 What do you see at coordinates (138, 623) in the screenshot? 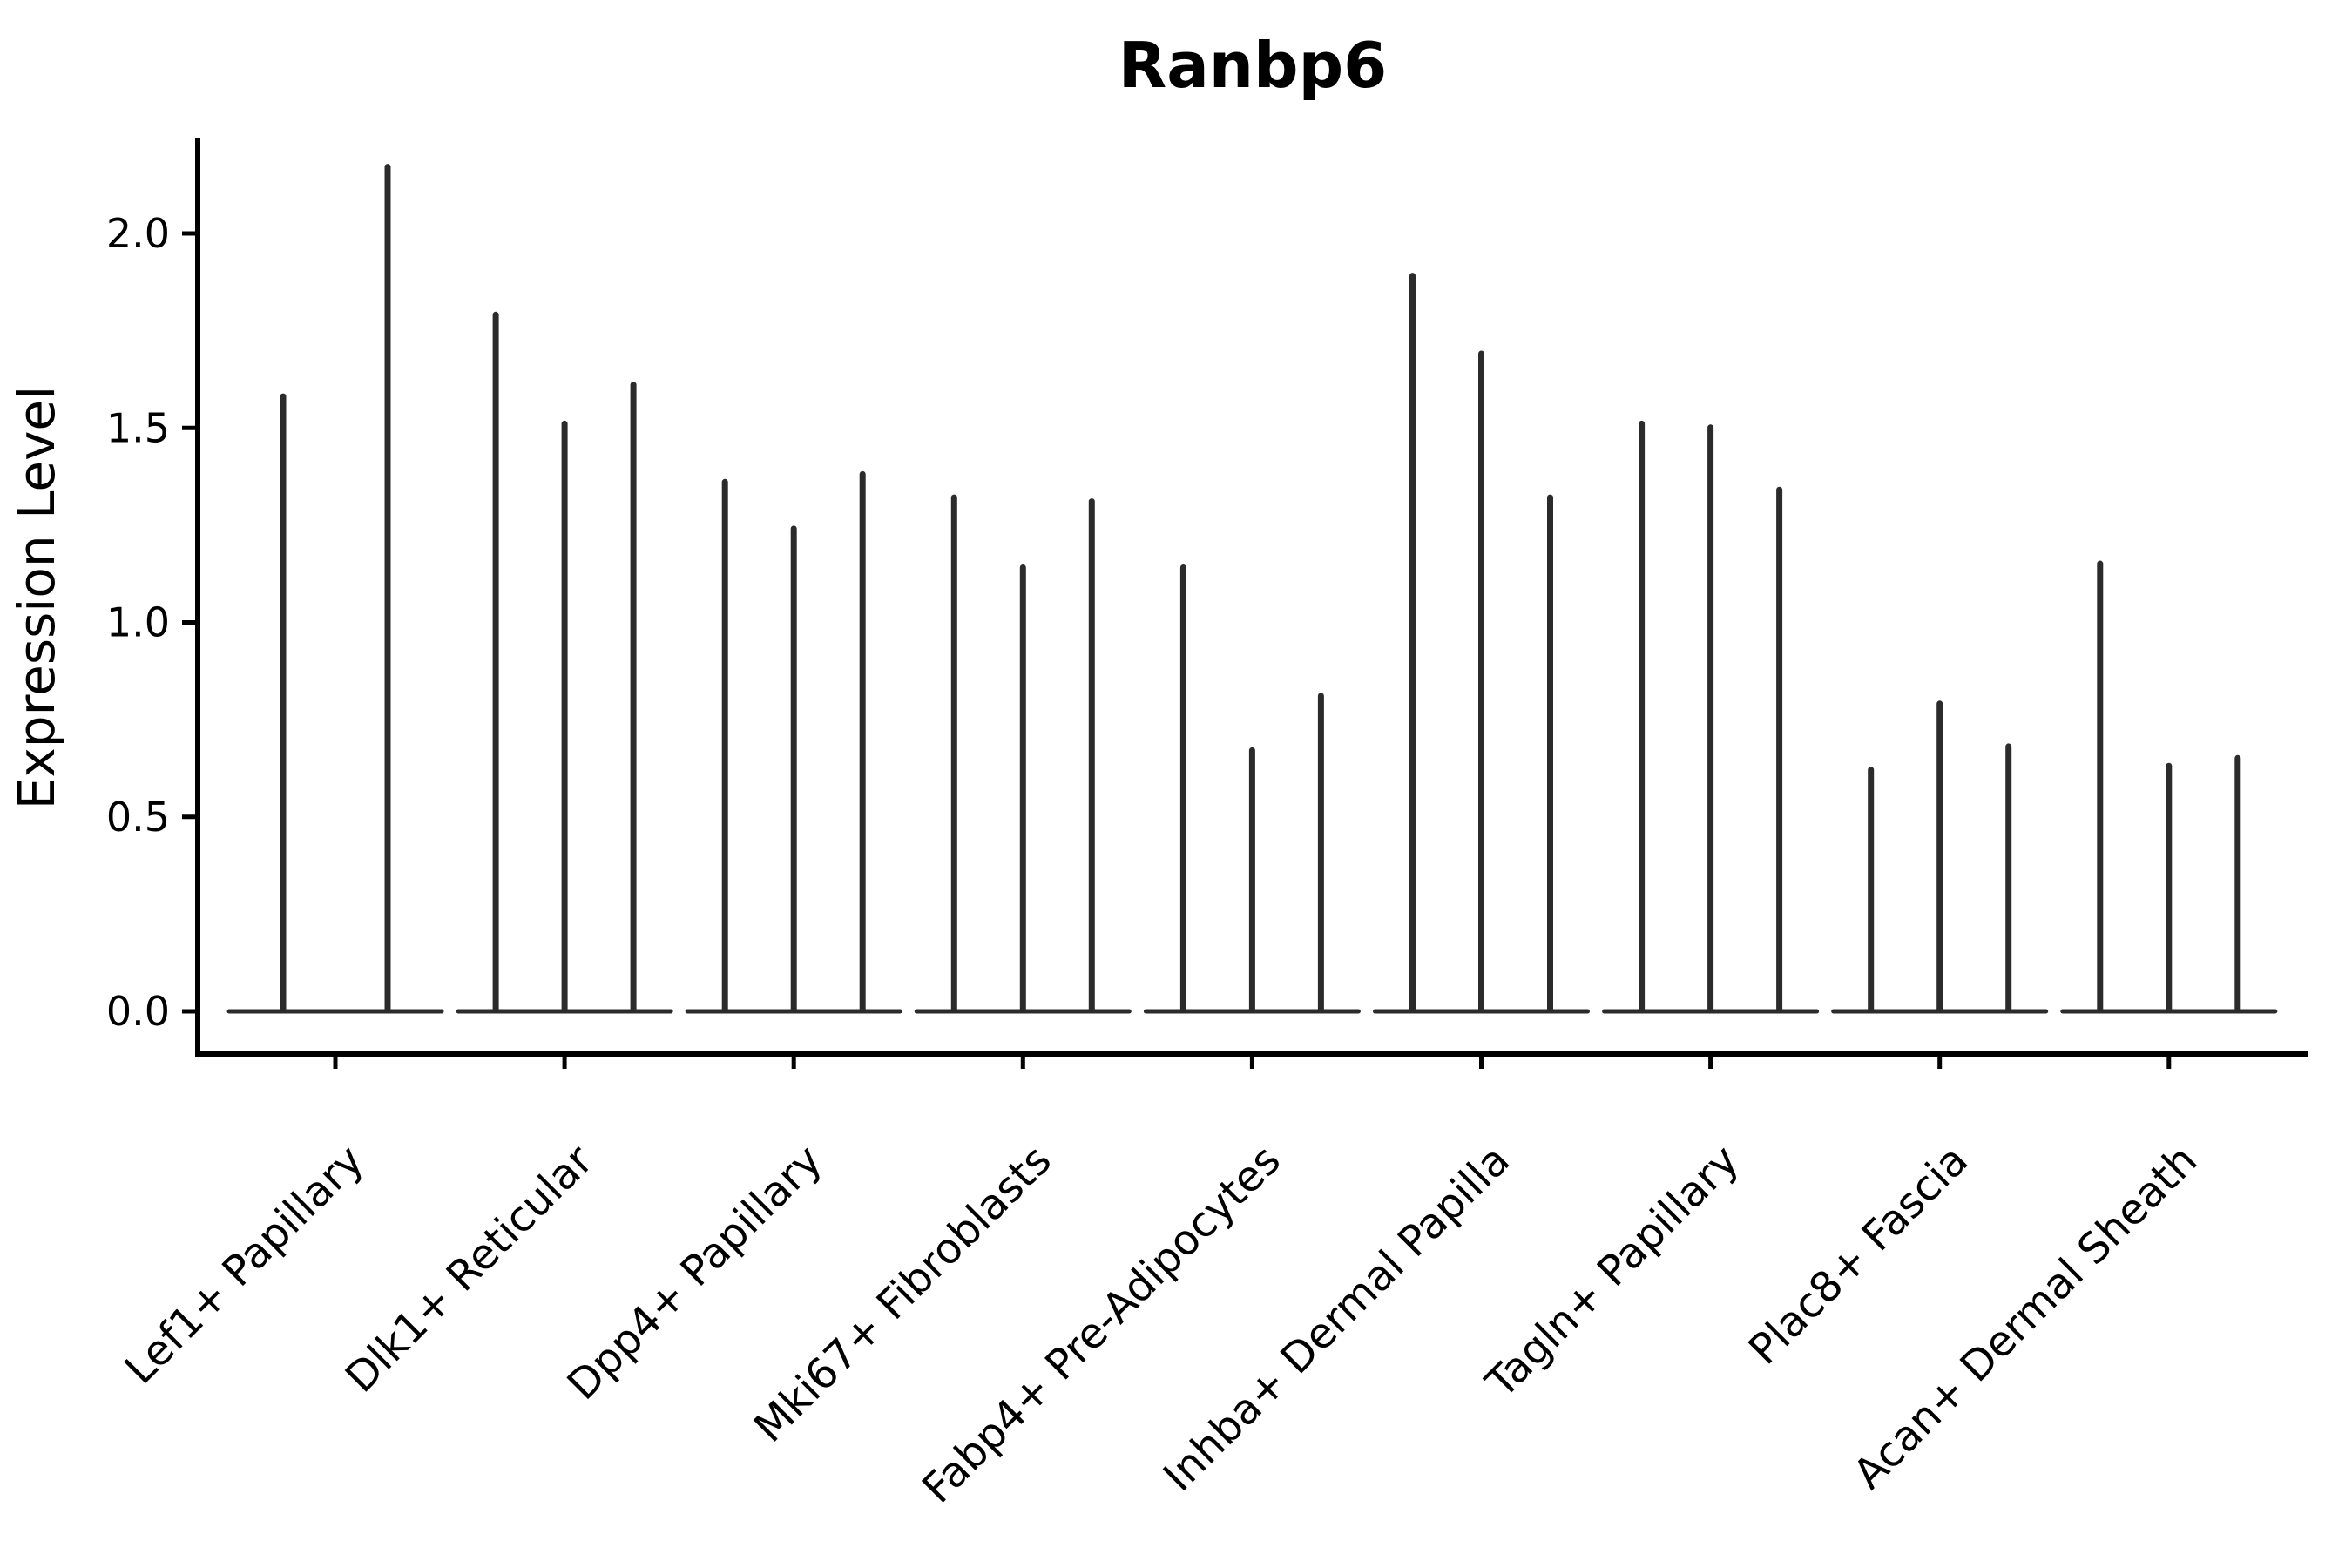
I see `y-tick-label: 1.0` at bounding box center [138, 623].